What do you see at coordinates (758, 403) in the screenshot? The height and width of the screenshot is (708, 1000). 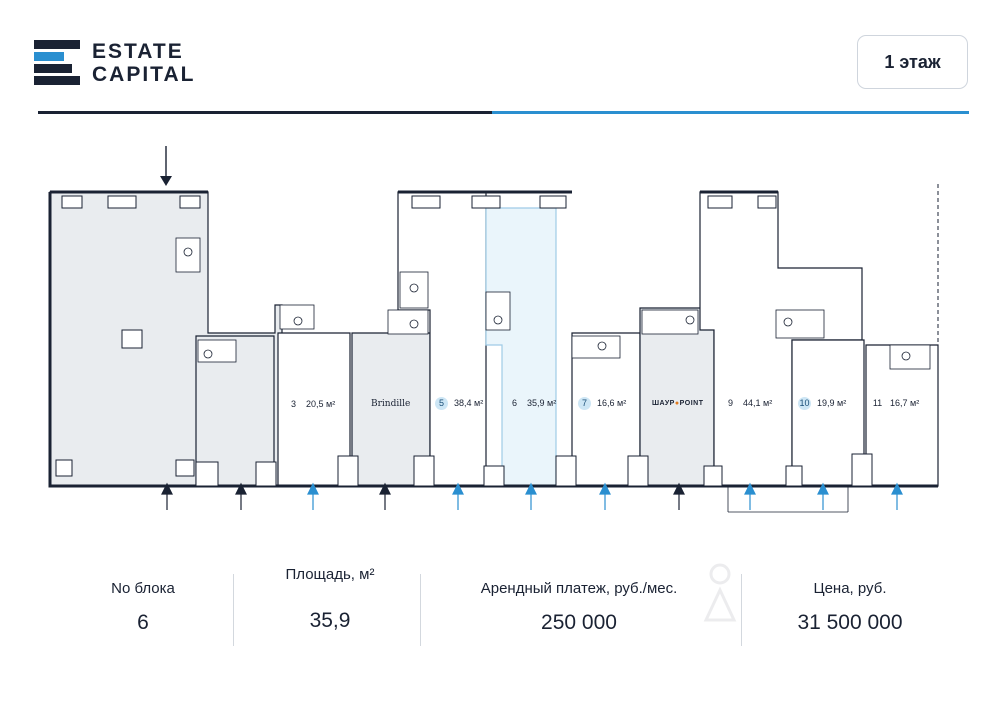 I see `unit-area: 44,1 м²` at bounding box center [758, 403].